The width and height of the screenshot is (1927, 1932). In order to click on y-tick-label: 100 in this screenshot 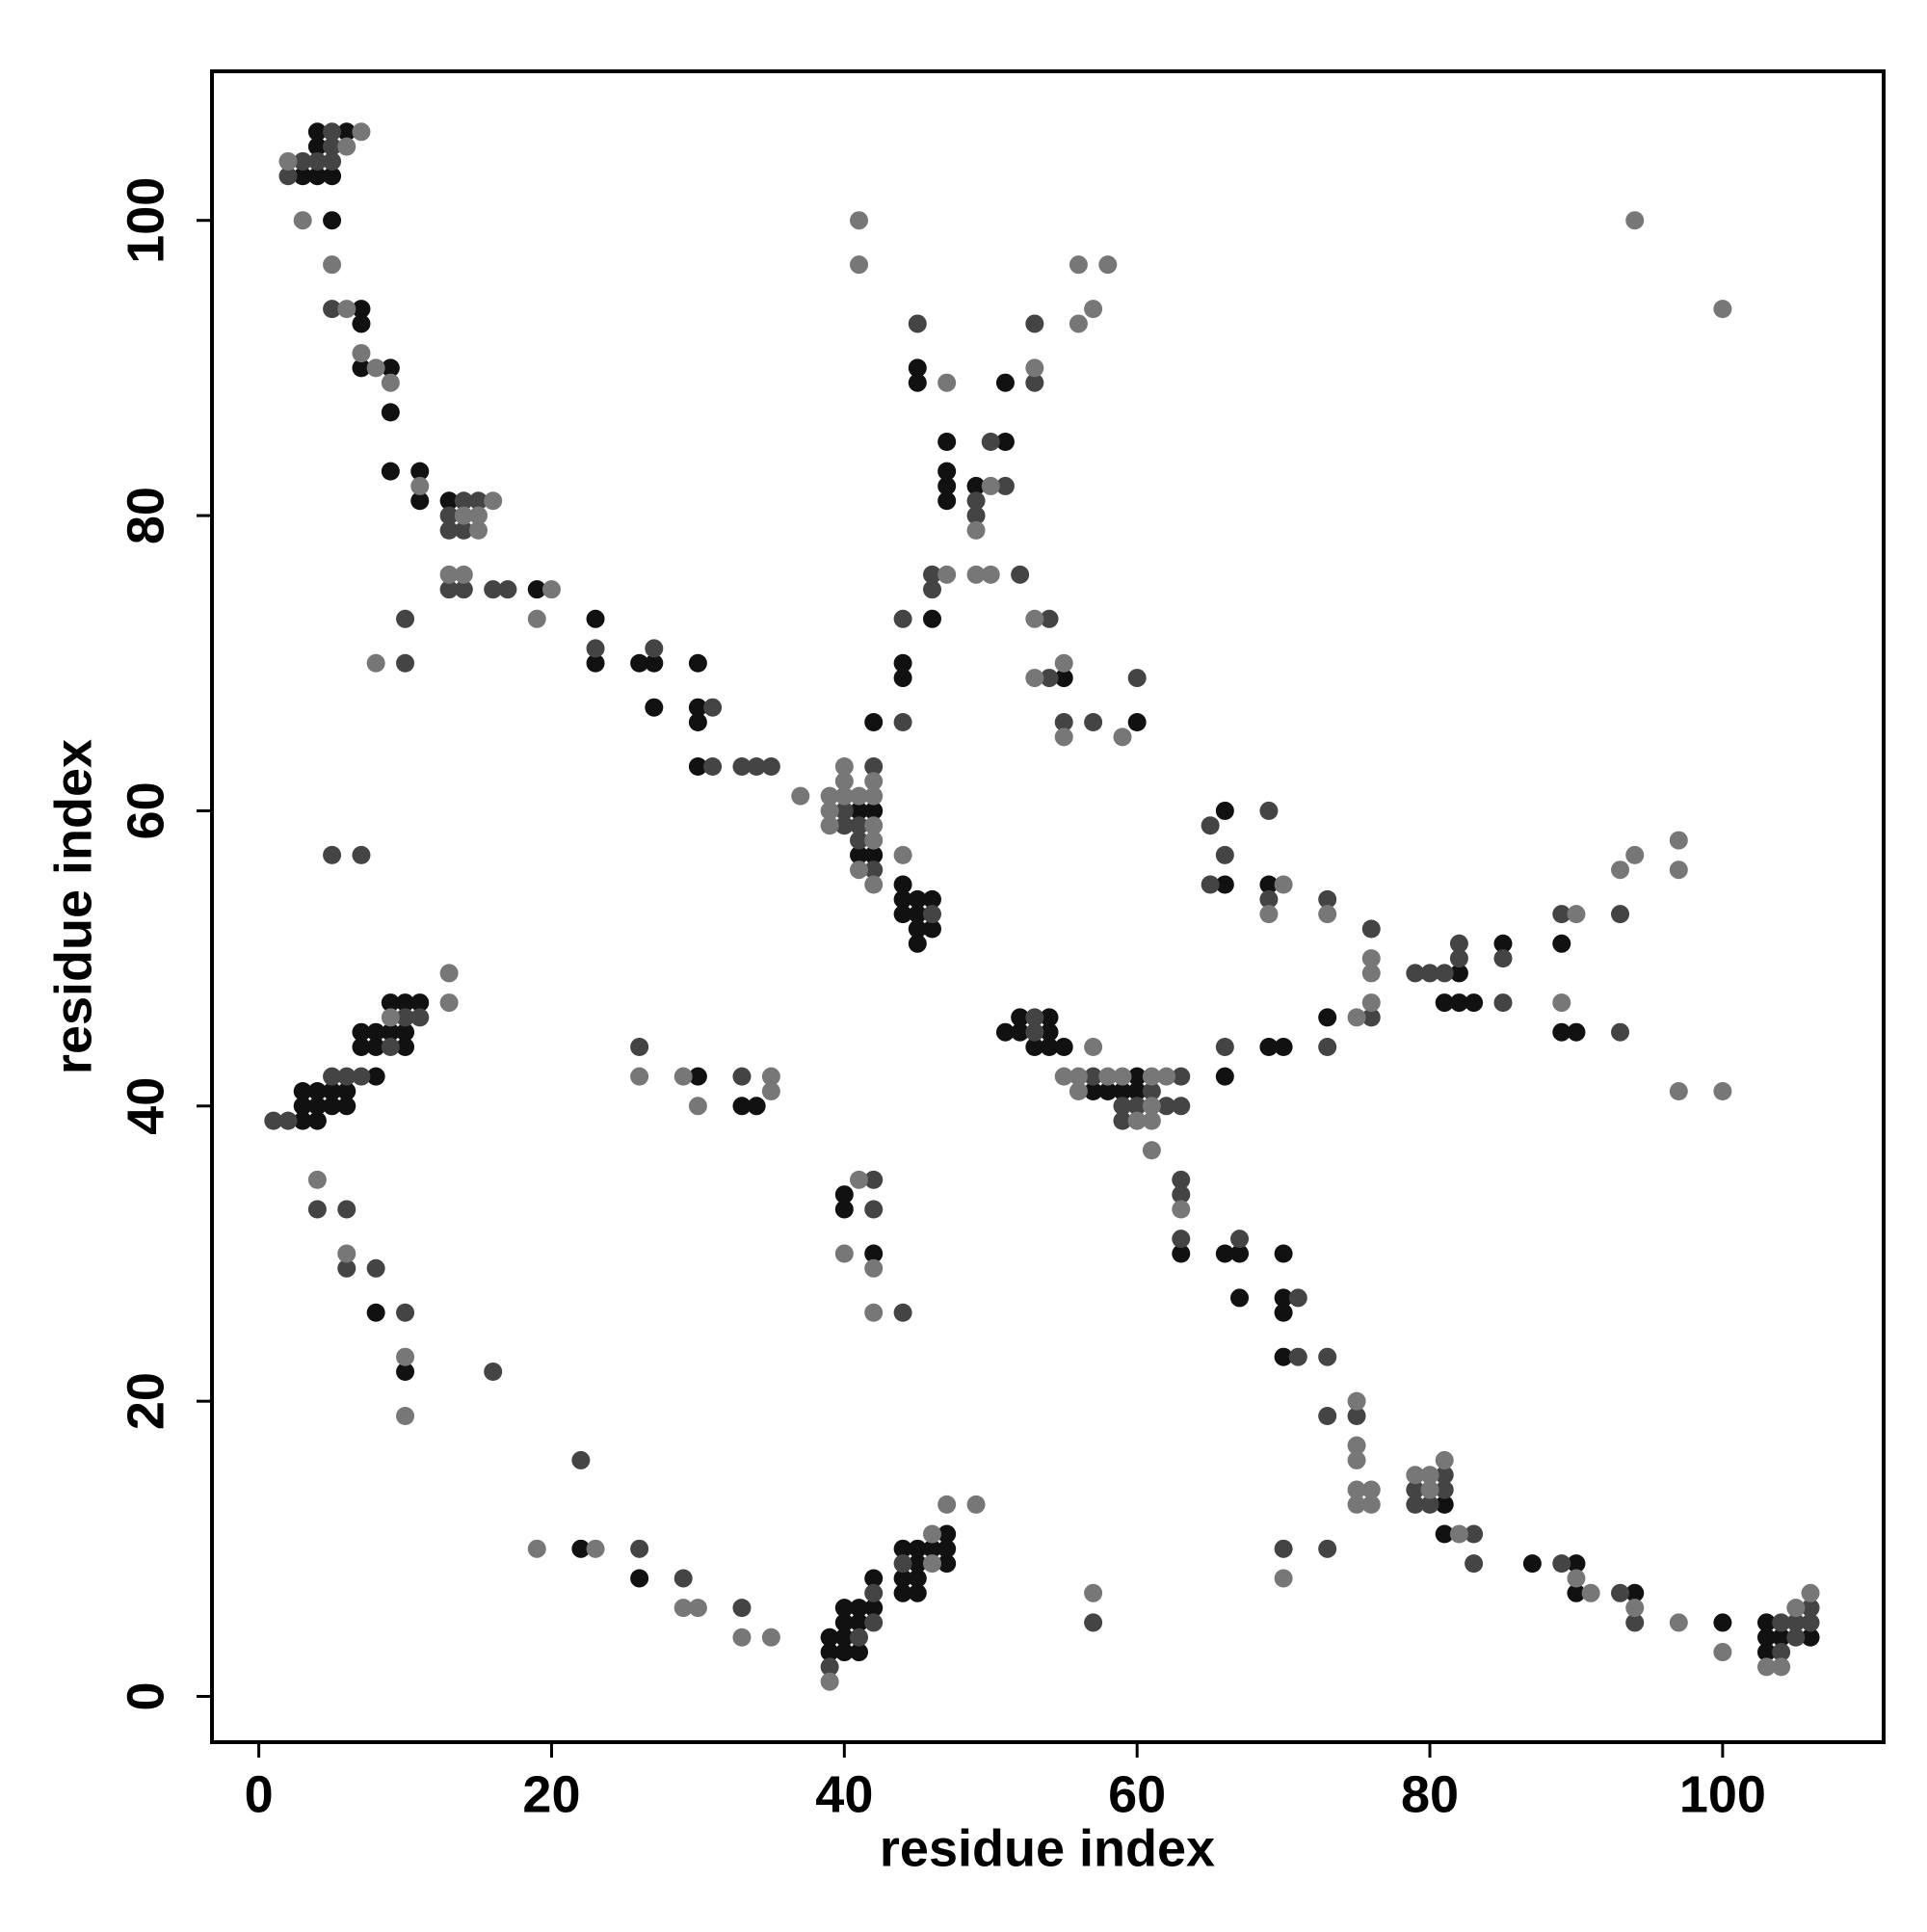, I will do `click(145, 220)`.